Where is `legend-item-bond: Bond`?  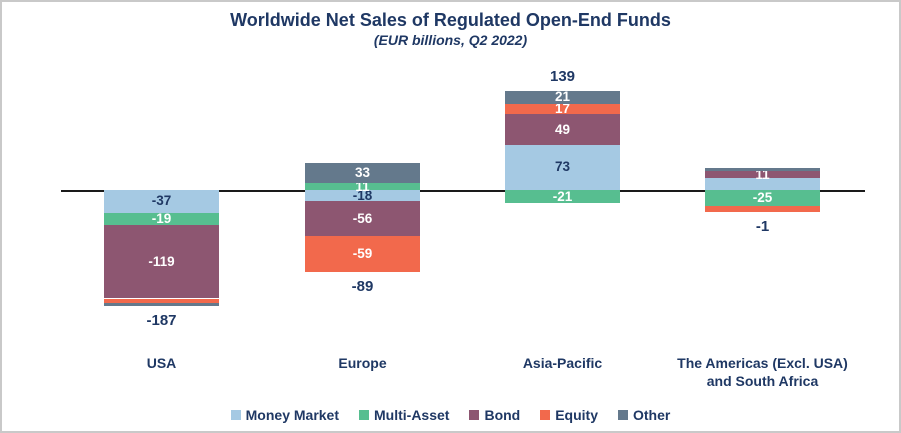 legend-item-bond: Bond is located at coordinates (494, 415).